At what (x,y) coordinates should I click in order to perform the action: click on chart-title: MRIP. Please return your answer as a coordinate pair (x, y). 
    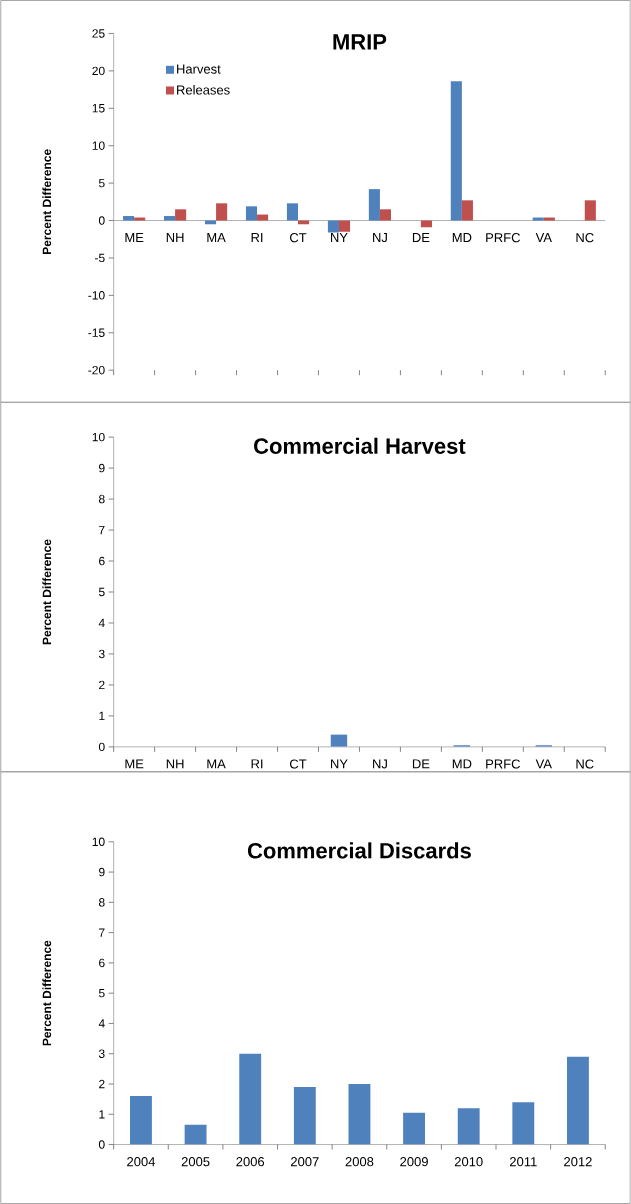
    Looking at the image, I should click on (360, 42).